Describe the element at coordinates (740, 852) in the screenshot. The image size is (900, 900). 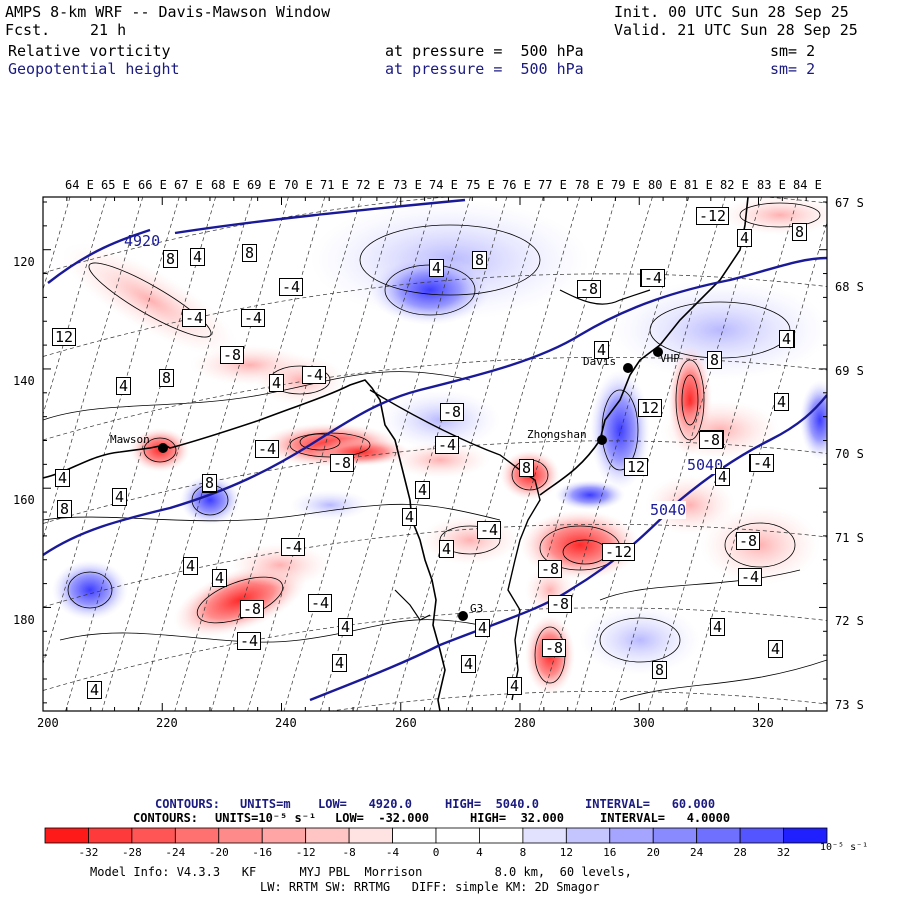
I see `colorbar-tick-label: 28` at that location.